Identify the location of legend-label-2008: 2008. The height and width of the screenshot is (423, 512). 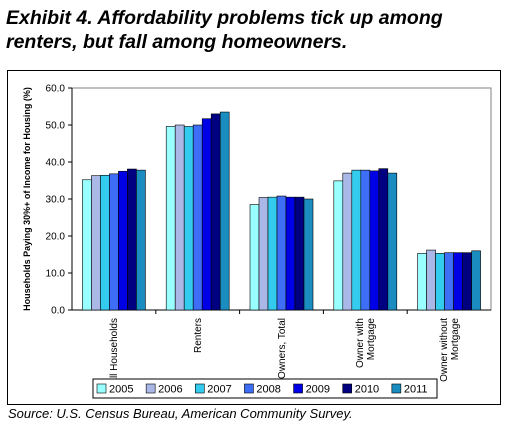
(268, 390).